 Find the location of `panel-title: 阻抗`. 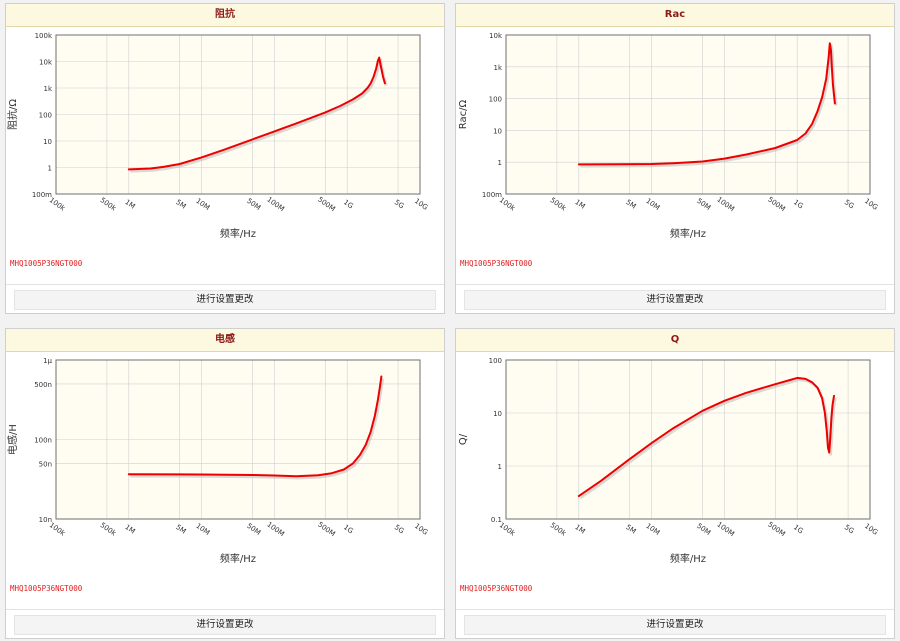

panel-title: 阻抗 is located at coordinates (225, 15).